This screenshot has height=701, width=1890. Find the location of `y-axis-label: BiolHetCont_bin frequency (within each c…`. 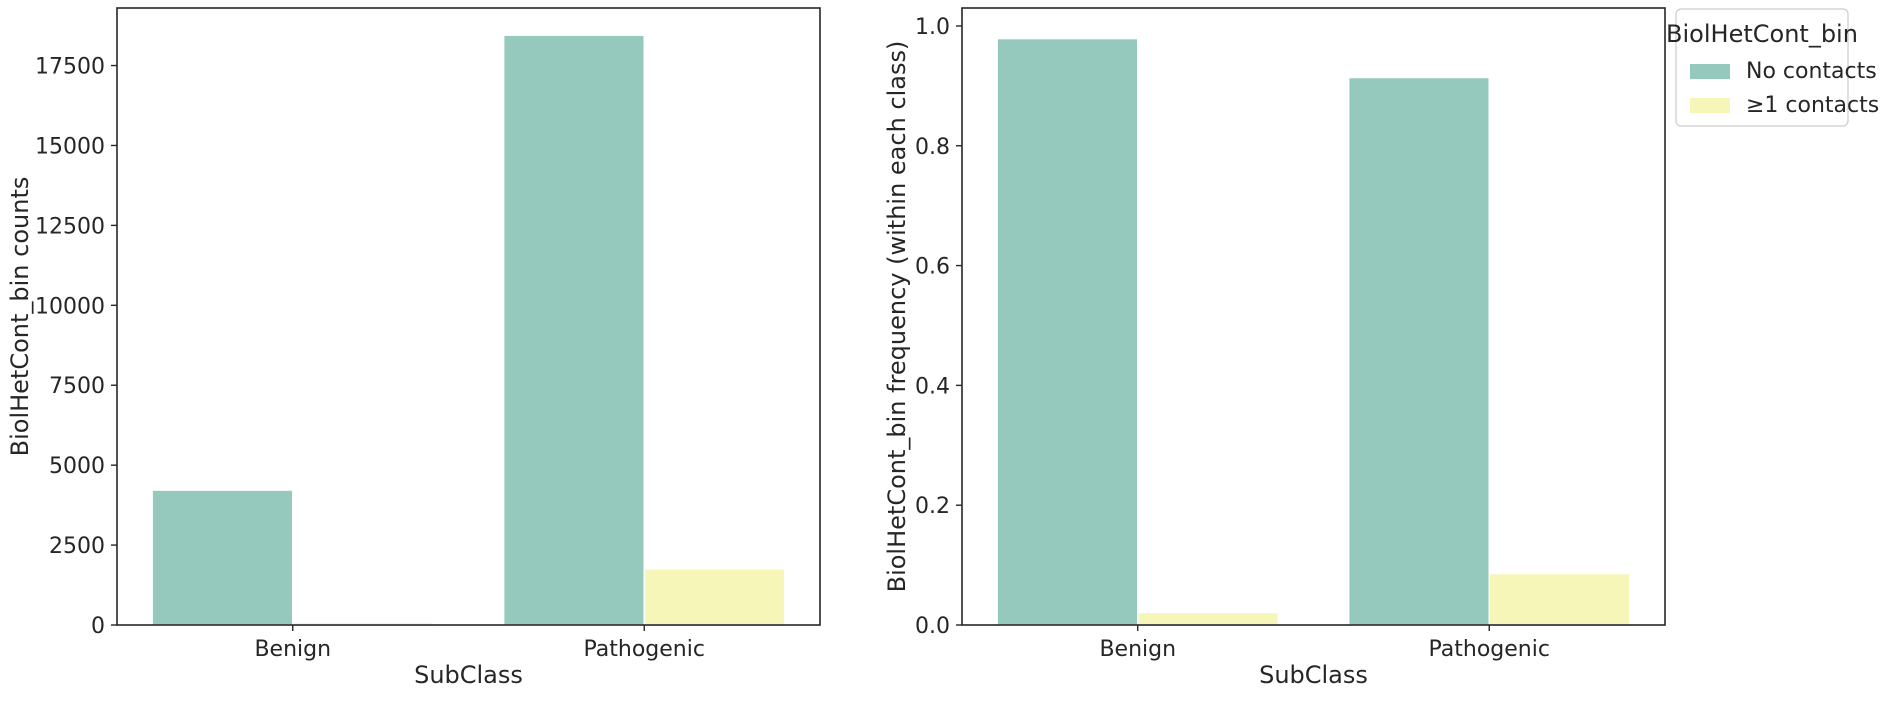

y-axis-label: BiolHetCont_bin frequency (within each c… is located at coordinates (897, 317).